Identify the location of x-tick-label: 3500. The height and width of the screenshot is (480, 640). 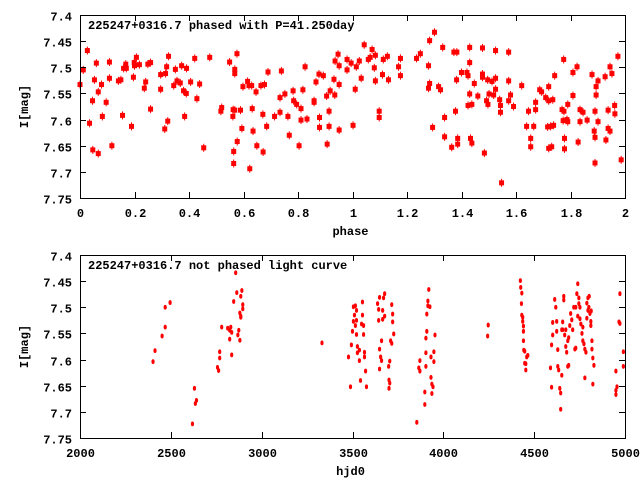
(353, 454).